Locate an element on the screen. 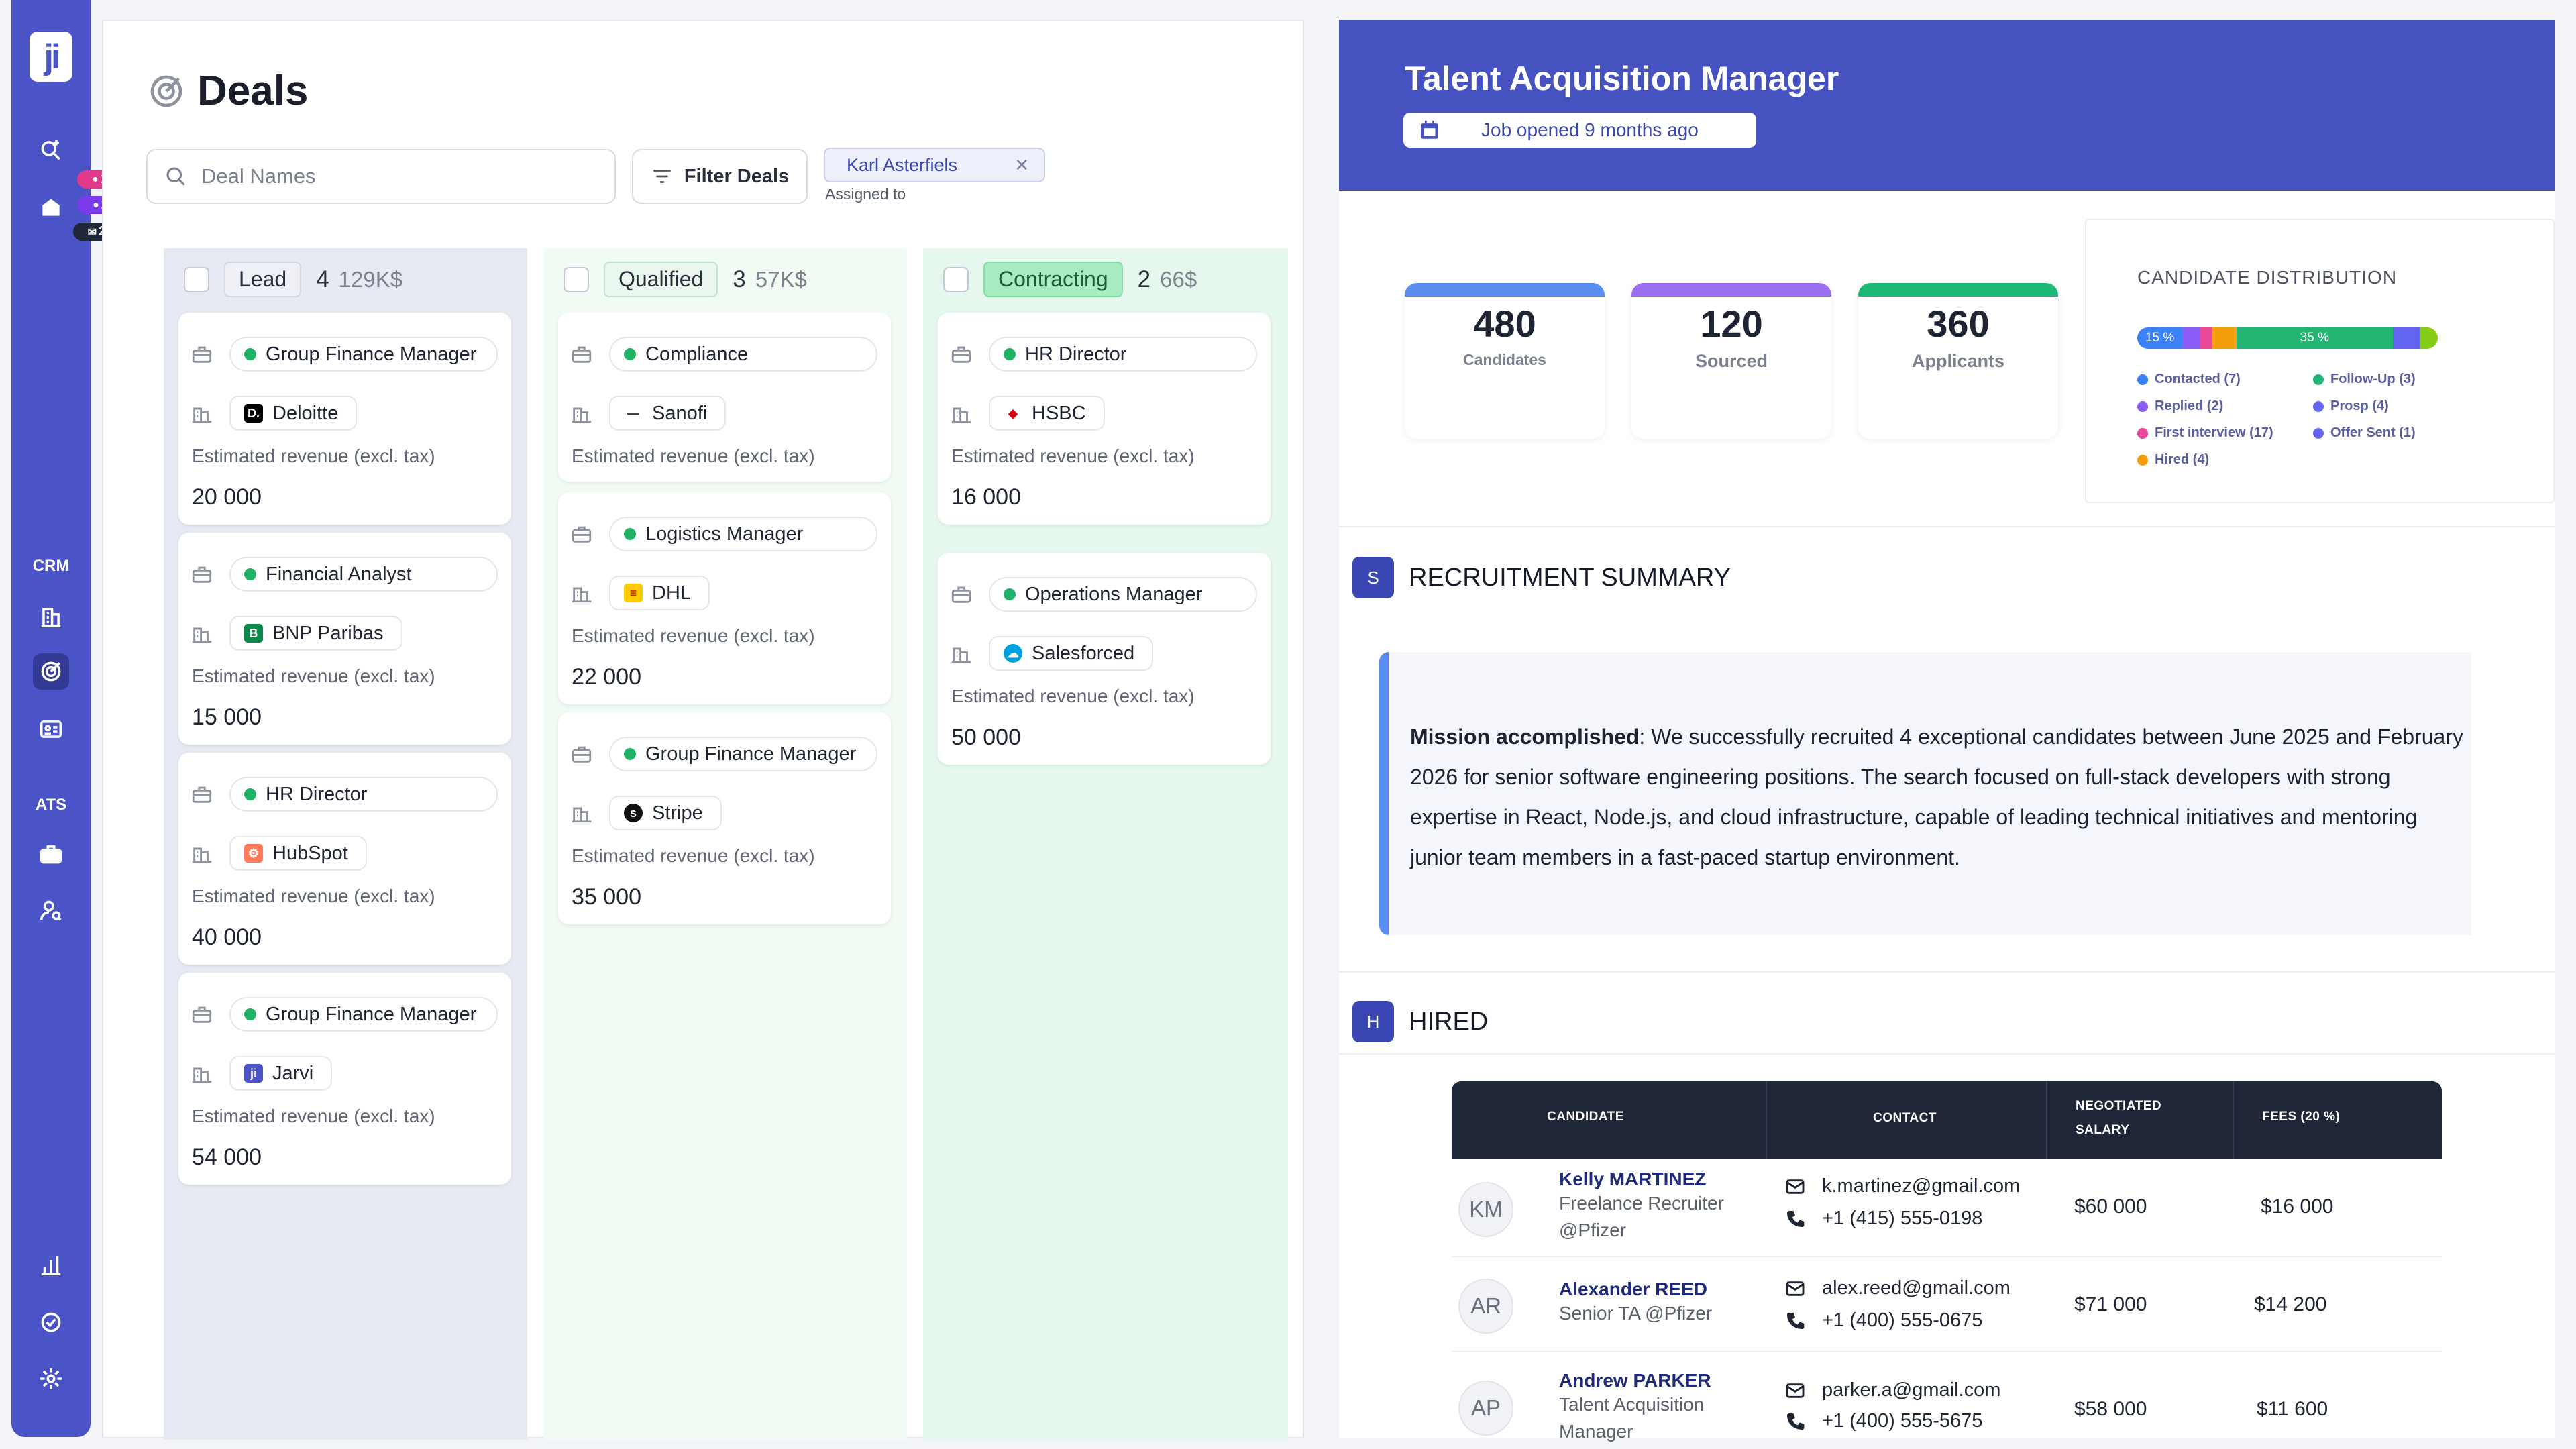 This screenshot has width=2576, height=1449. segment-follow-up: 35 % is located at coordinates (2314, 338).